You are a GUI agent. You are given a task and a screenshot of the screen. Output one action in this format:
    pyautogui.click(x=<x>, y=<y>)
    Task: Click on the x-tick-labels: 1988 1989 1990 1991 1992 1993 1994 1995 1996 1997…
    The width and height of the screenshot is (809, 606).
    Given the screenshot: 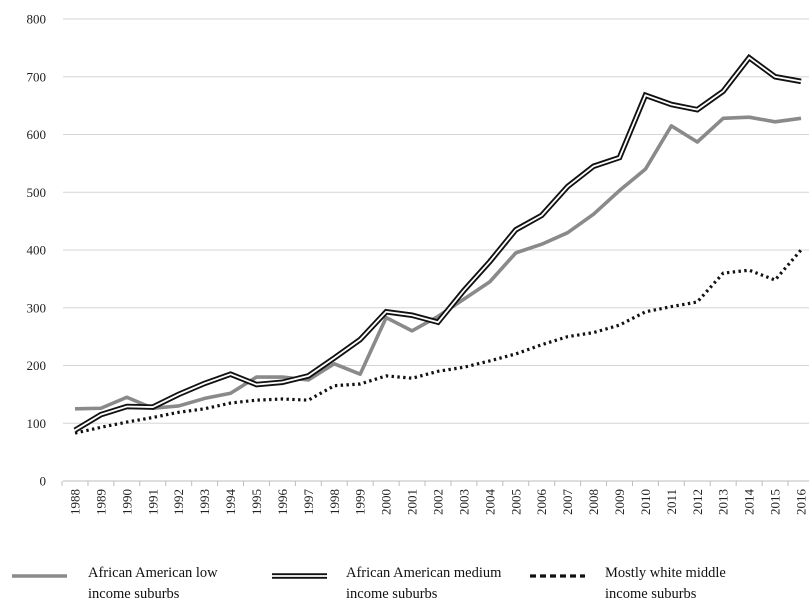 What is the action you would take?
    pyautogui.click(x=438, y=502)
    